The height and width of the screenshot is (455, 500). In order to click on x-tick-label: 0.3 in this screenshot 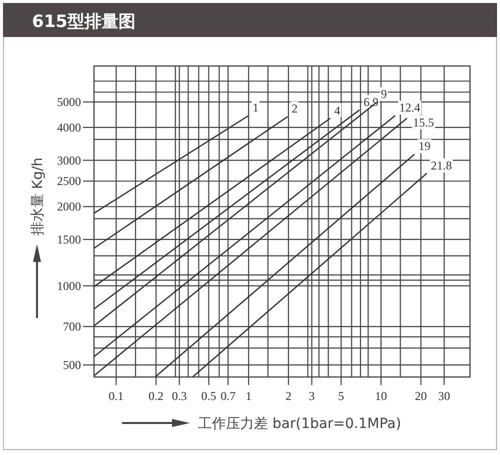, I will do `click(179, 396)`.